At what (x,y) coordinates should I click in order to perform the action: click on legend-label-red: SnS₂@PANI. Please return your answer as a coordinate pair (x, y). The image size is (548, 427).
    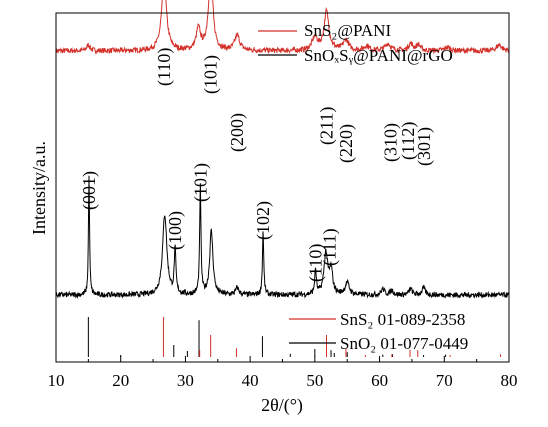
    Looking at the image, I should click on (347, 30).